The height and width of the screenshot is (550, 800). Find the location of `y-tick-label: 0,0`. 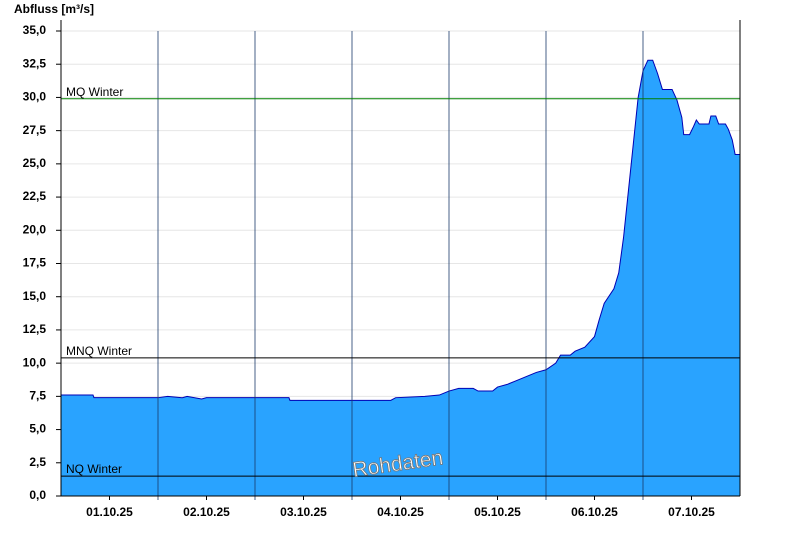

y-tick-label: 0,0 is located at coordinates (37, 495).